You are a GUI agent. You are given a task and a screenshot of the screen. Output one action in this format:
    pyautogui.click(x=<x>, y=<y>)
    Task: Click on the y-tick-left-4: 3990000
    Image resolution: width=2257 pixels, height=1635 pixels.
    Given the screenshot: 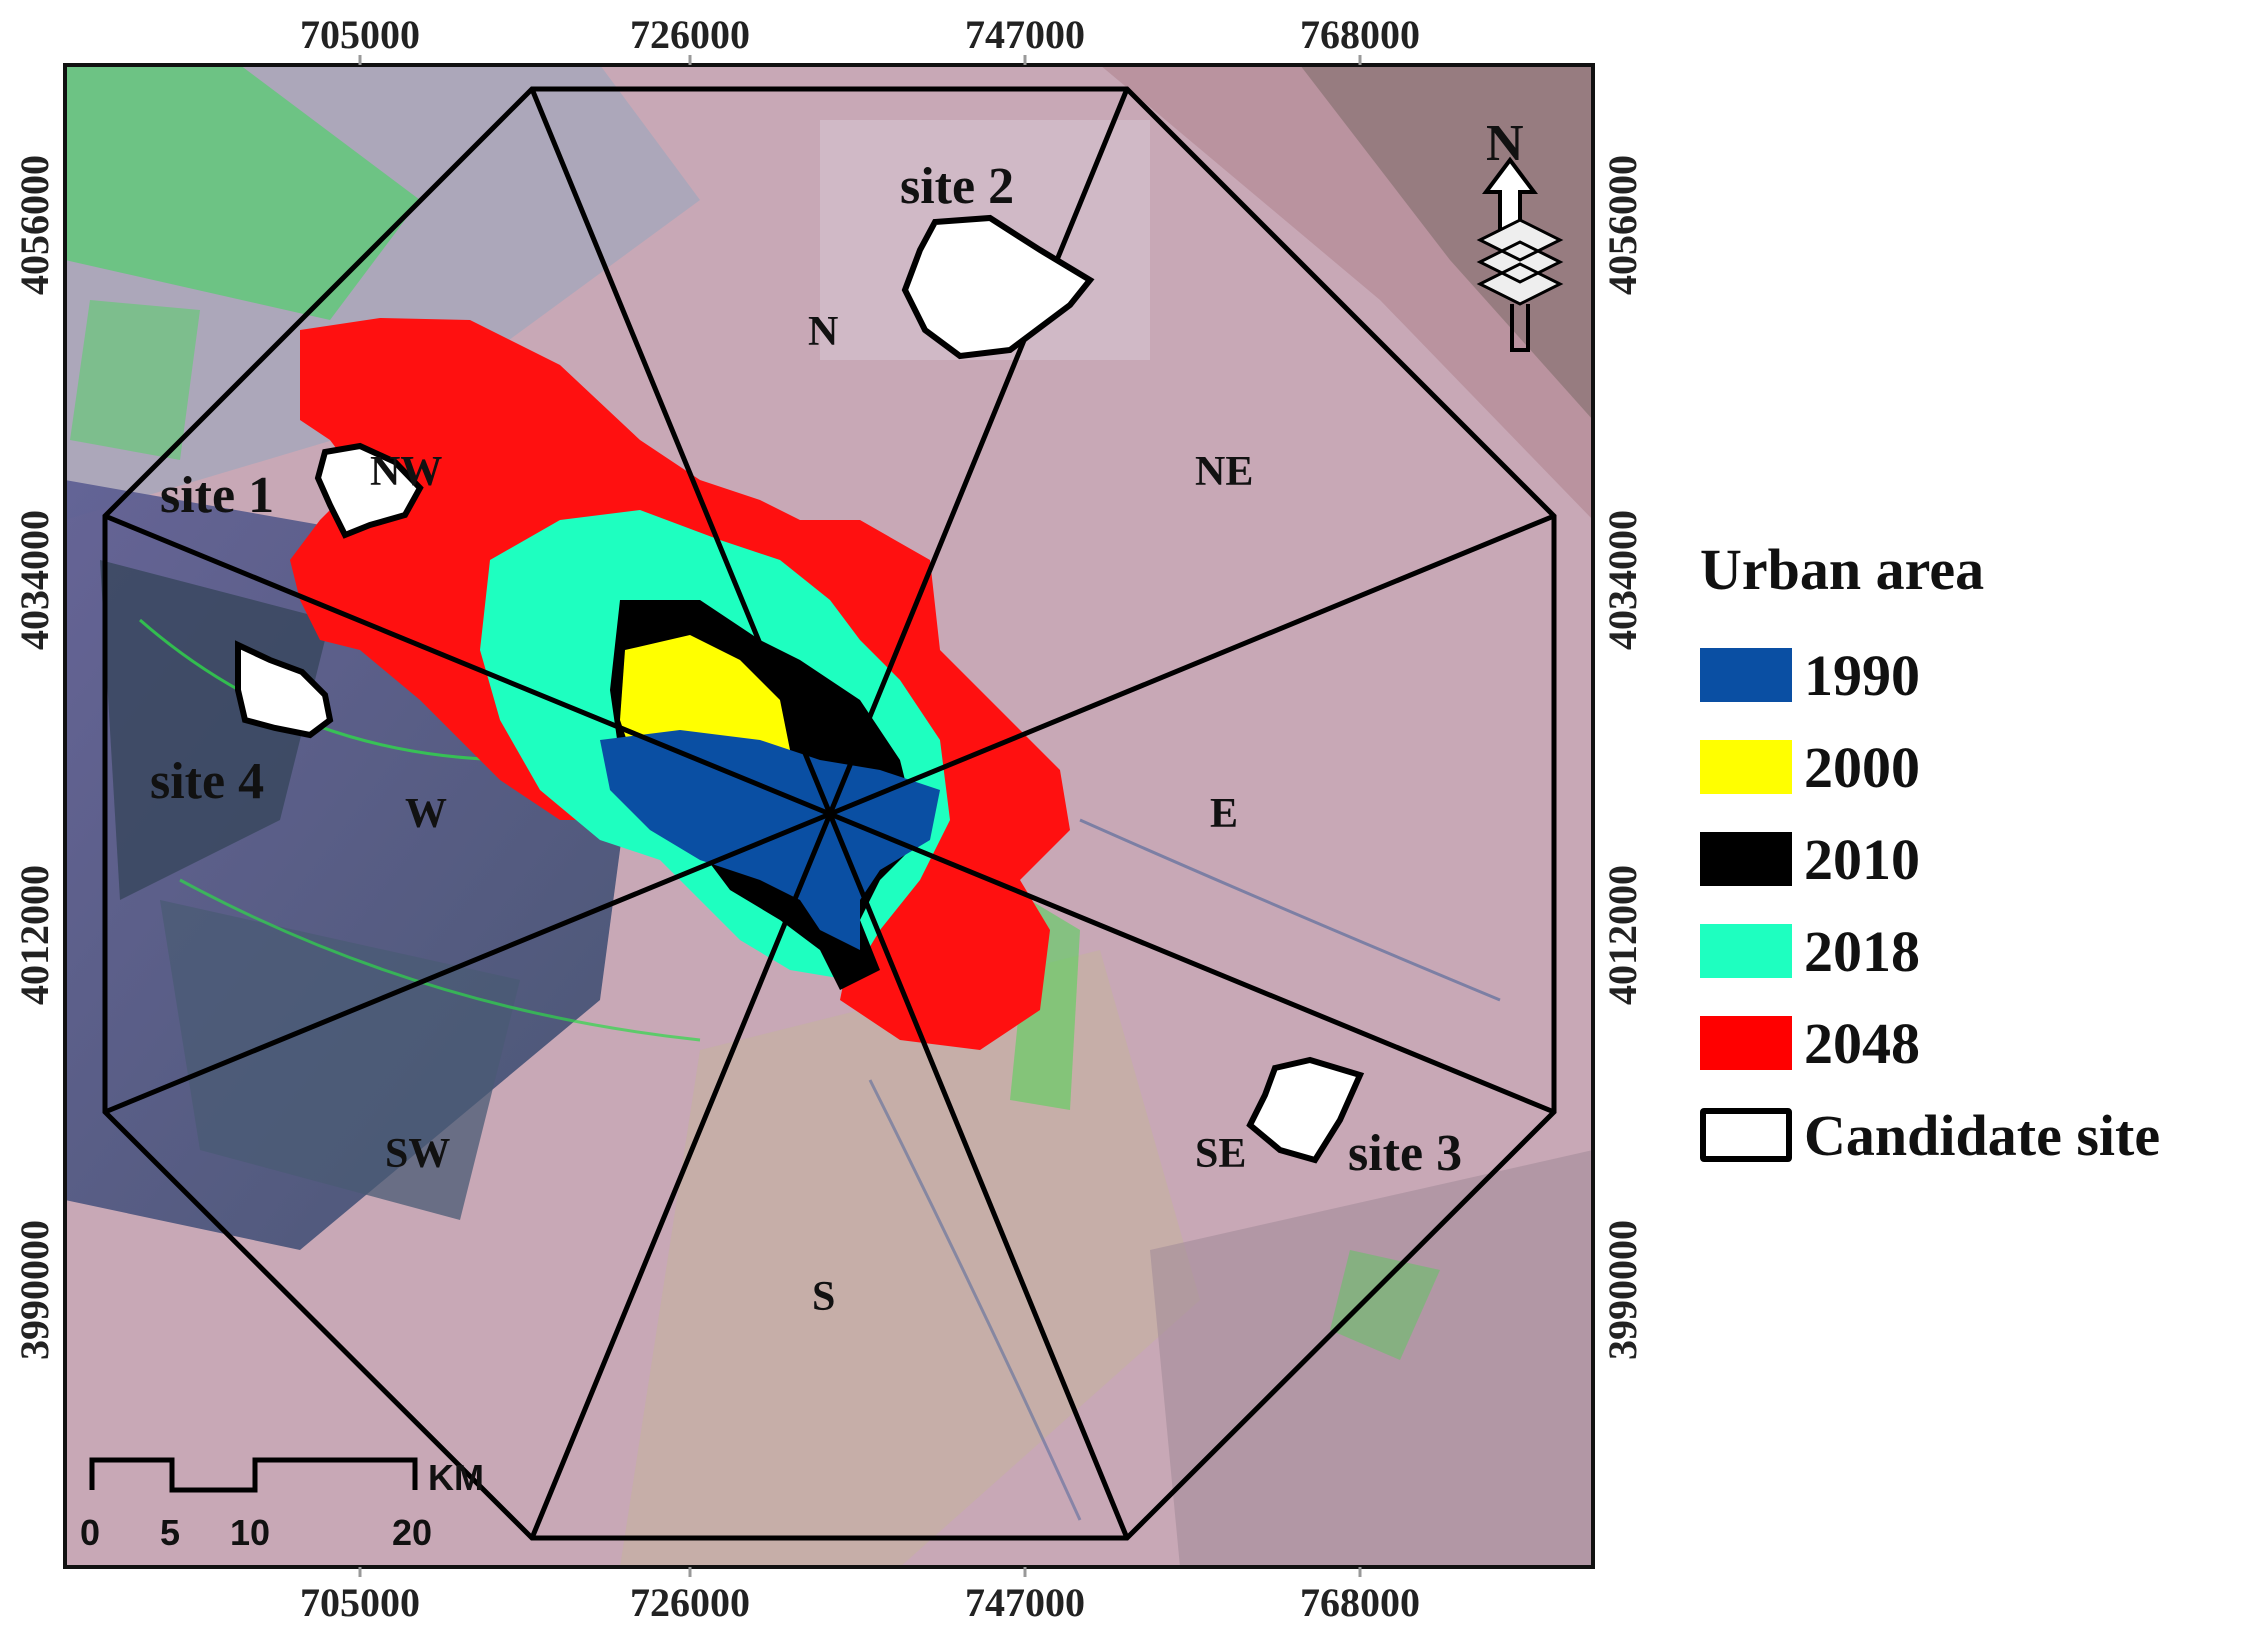 What is the action you would take?
    pyautogui.click(x=34, y=1290)
    